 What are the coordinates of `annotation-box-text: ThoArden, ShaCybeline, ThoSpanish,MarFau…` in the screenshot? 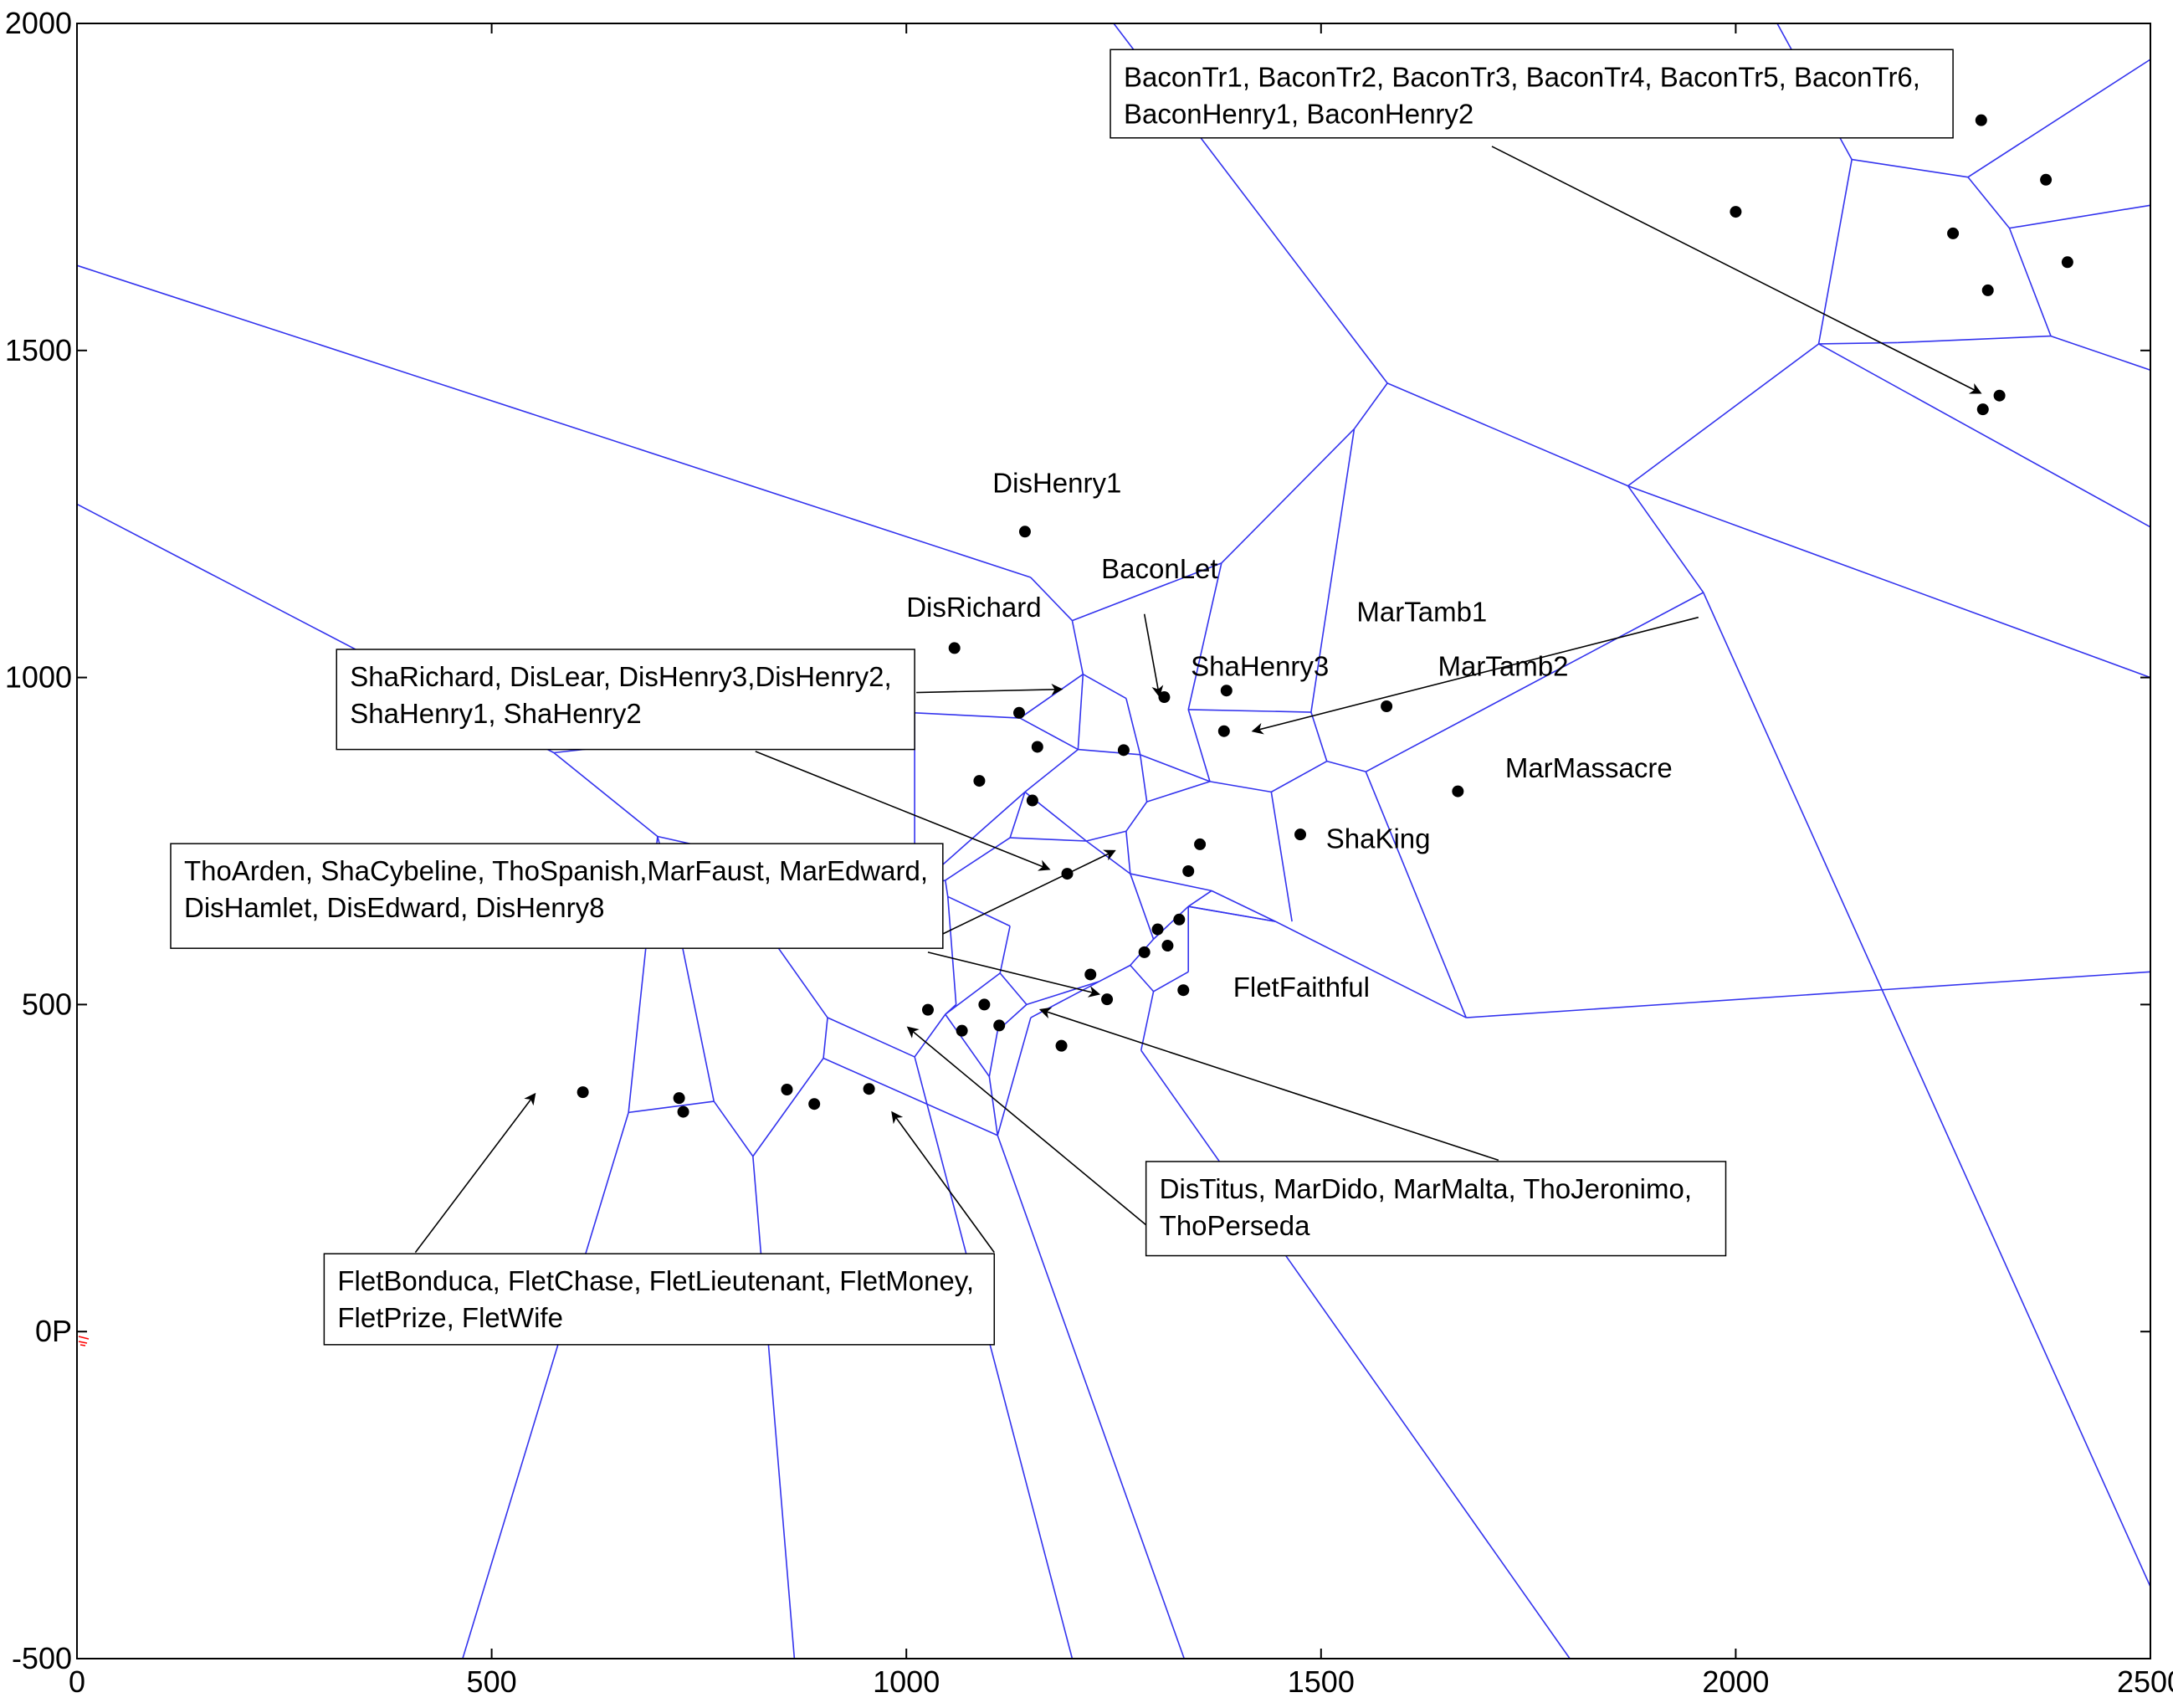 It's located at (556, 870).